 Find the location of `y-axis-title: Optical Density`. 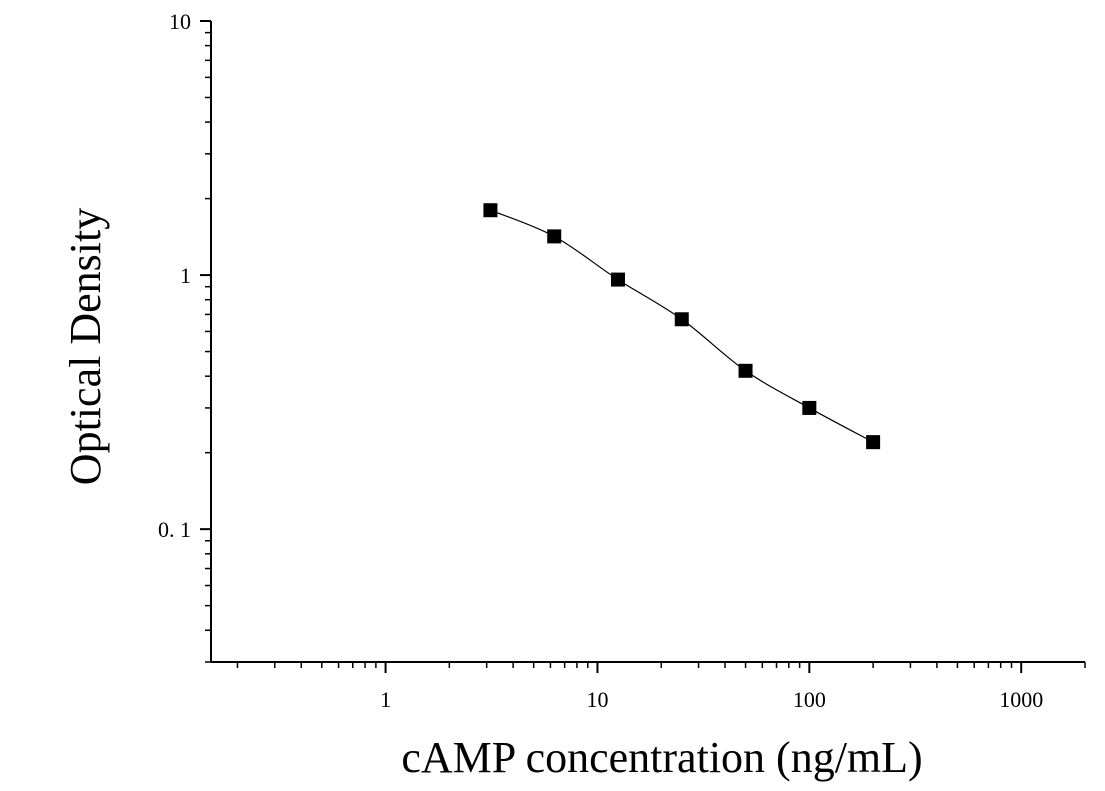

y-axis-title: Optical Density is located at coordinates (85, 346).